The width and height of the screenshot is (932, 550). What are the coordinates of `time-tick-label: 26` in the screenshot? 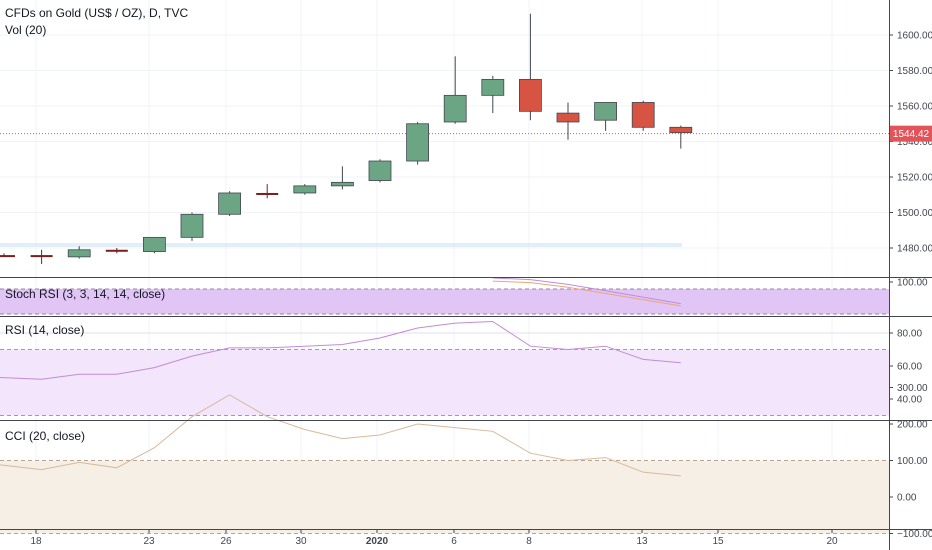 It's located at (226, 541).